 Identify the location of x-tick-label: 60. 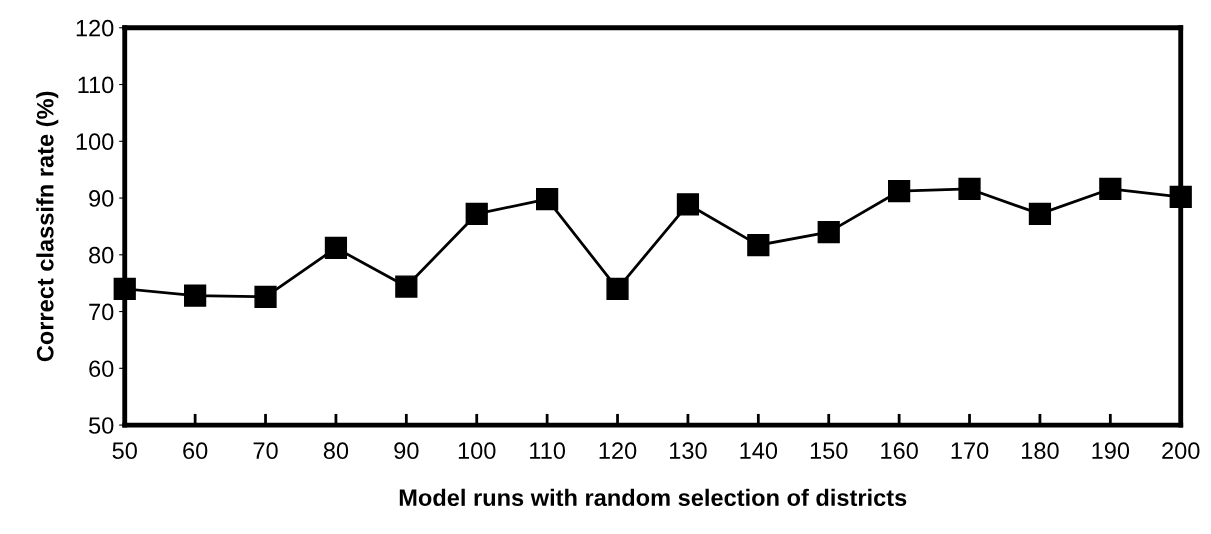
(195, 451).